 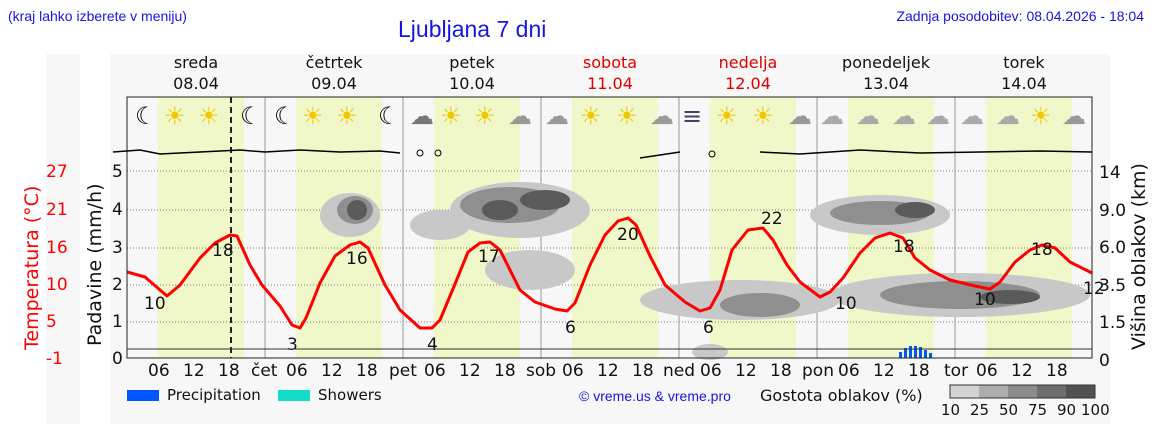 What do you see at coordinates (818, 371) in the screenshot?
I see `svg-text: pon` at bounding box center [818, 371].